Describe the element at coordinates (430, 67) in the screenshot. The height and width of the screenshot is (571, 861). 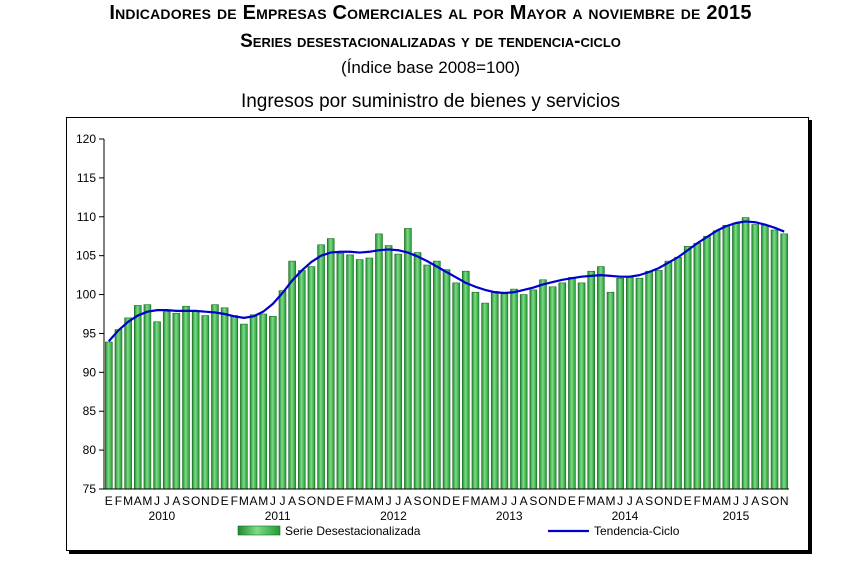
I see `index-base-note: (Índice base 2008=100)` at that location.